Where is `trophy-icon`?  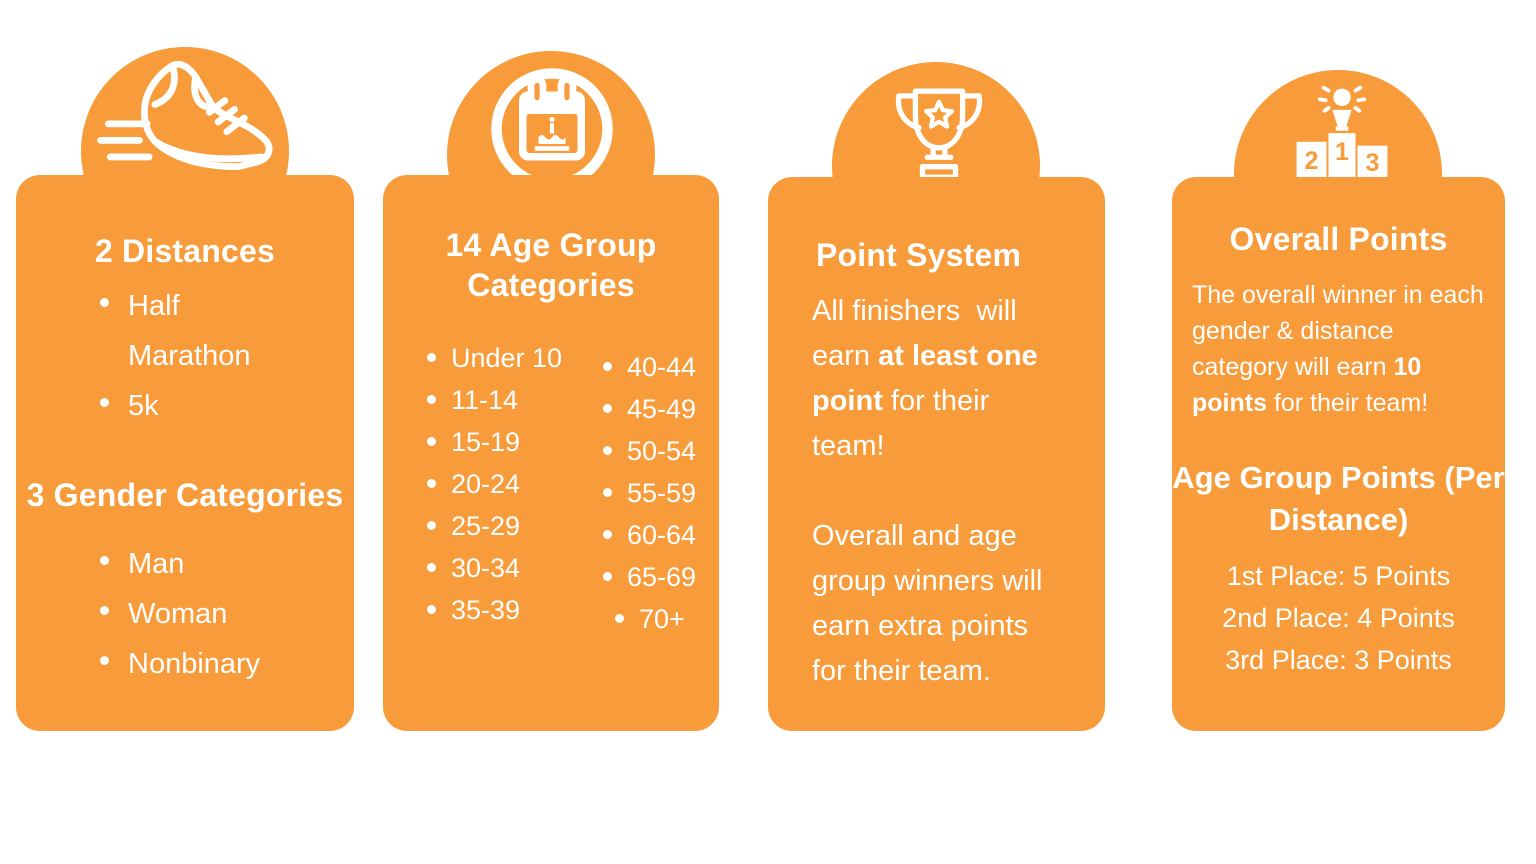
trophy-icon is located at coordinates (939, 136).